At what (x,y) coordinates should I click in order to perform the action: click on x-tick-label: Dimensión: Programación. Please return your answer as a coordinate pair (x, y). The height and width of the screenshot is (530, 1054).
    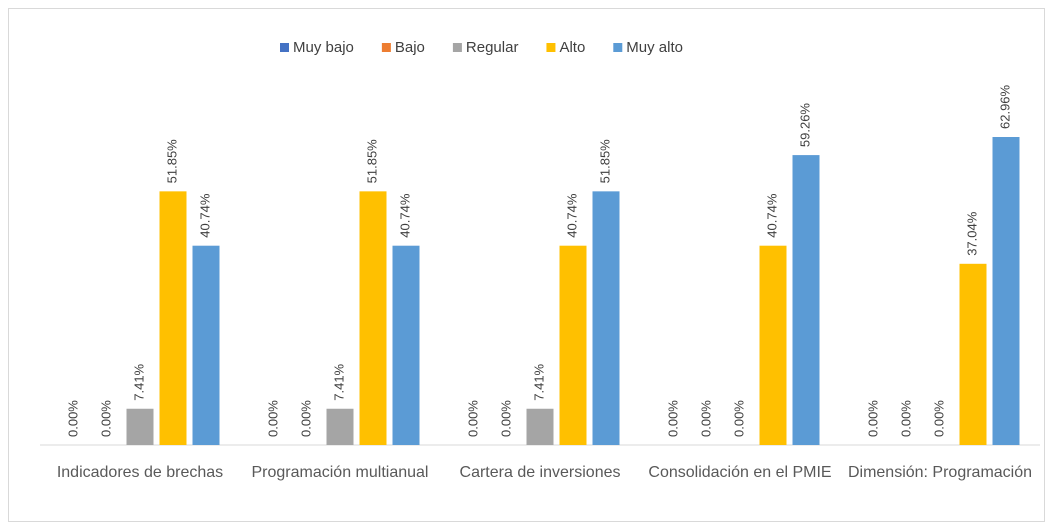
    Looking at the image, I should click on (940, 472).